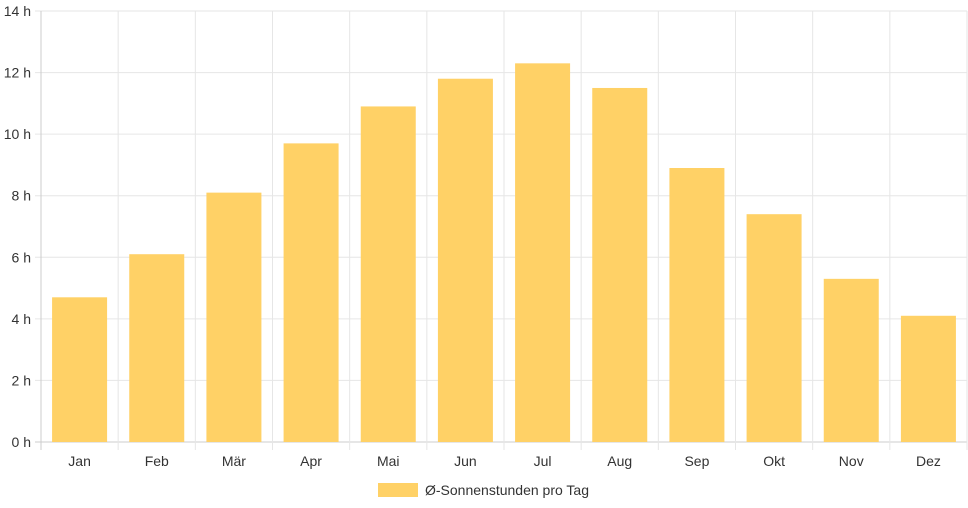  Describe the element at coordinates (80, 369) in the screenshot. I see `bar-jan` at that location.